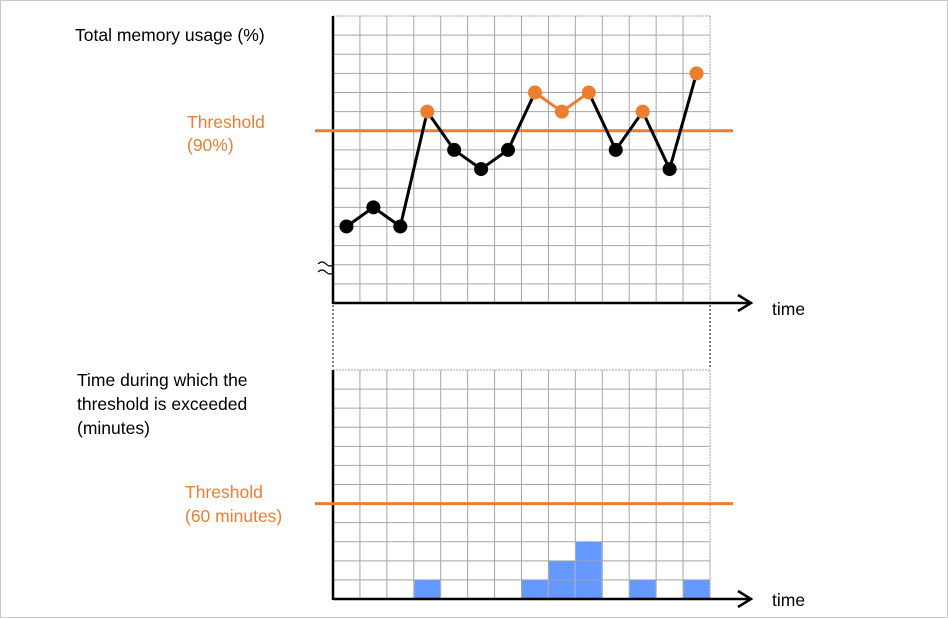  Describe the element at coordinates (326, 268) in the screenshot. I see `axis-break-icon` at that location.